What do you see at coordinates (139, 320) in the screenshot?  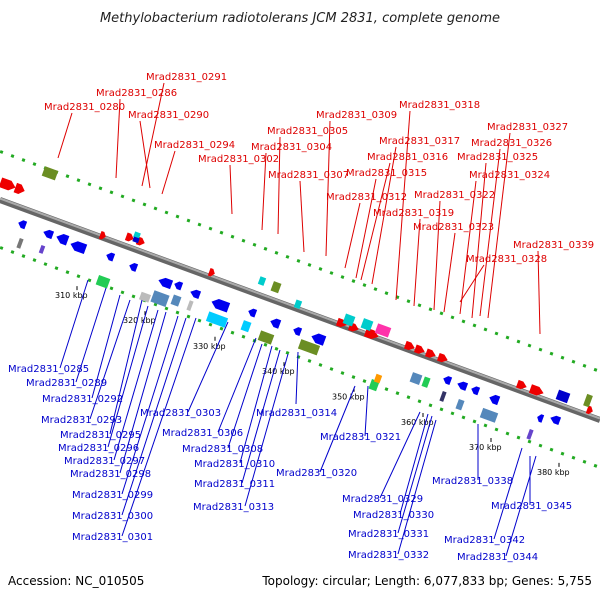 I see `kbp-tick-label: 320 kbp` at bounding box center [139, 320].